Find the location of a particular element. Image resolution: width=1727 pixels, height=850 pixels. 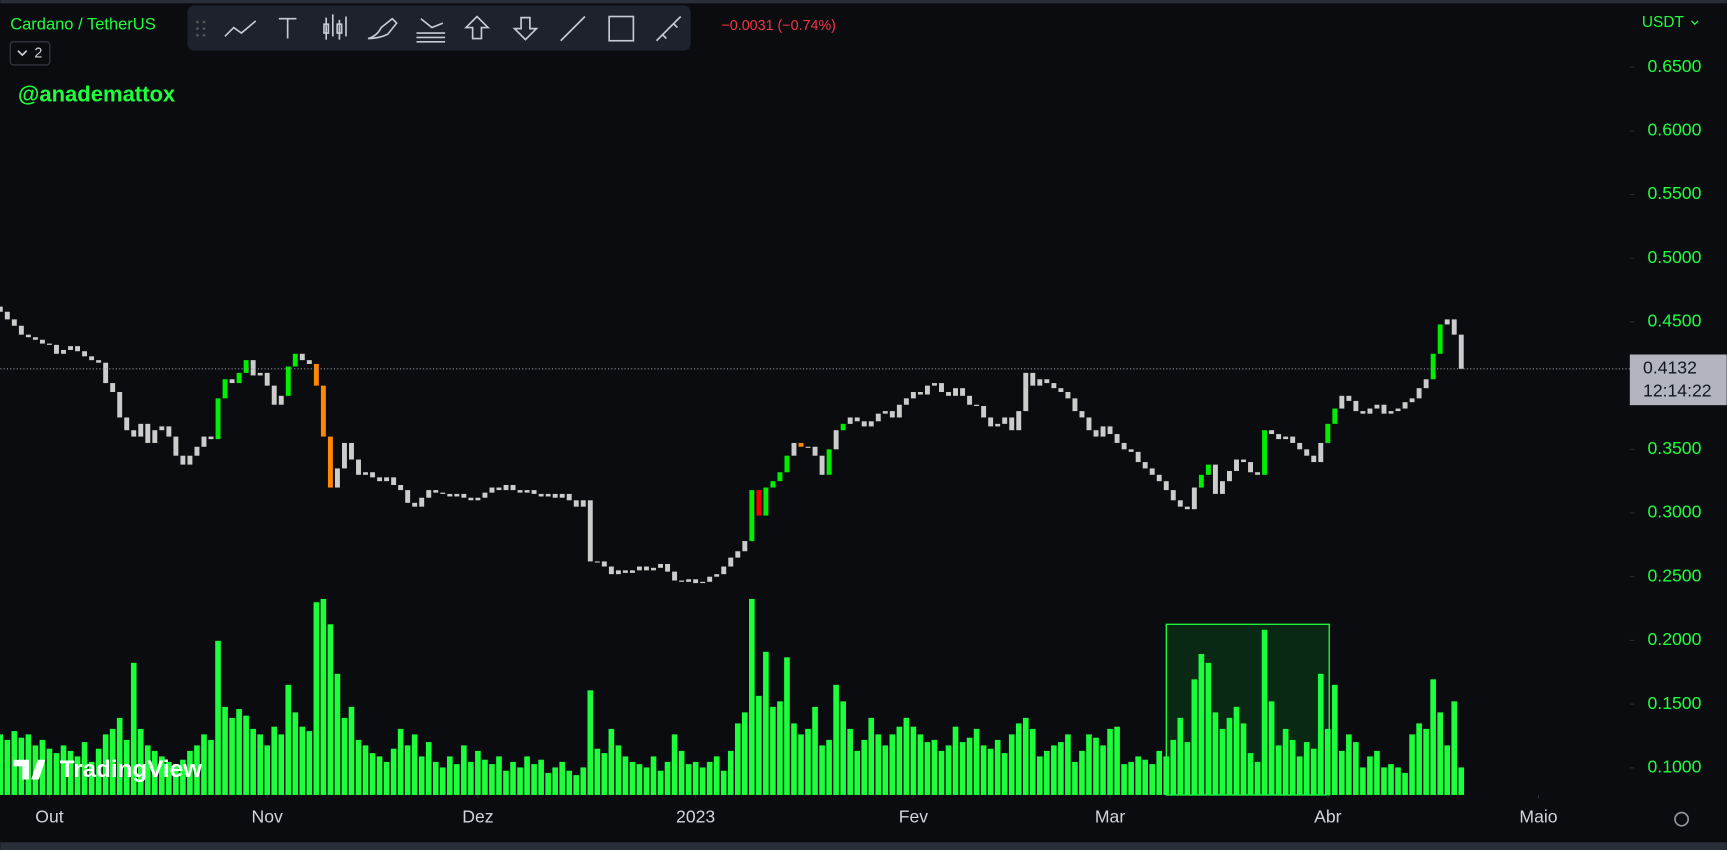

grip is located at coordinates (201, 28).